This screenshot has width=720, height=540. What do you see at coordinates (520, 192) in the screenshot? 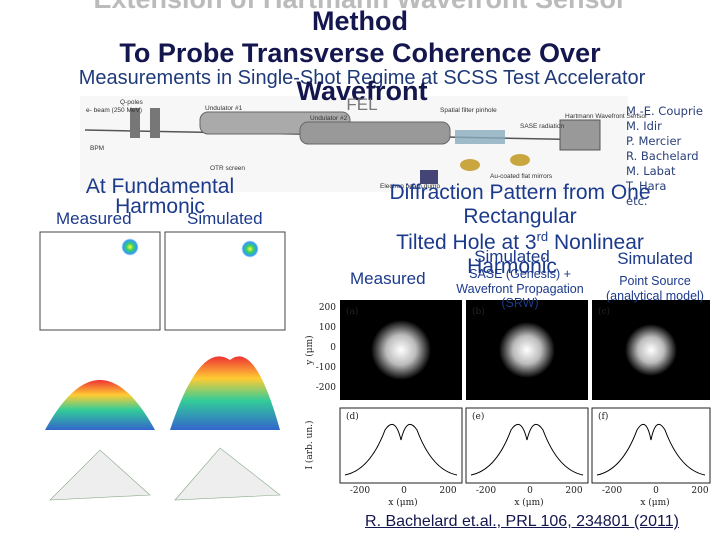
I see `right-heading: Diffraction Pattern from One` at bounding box center [520, 192].